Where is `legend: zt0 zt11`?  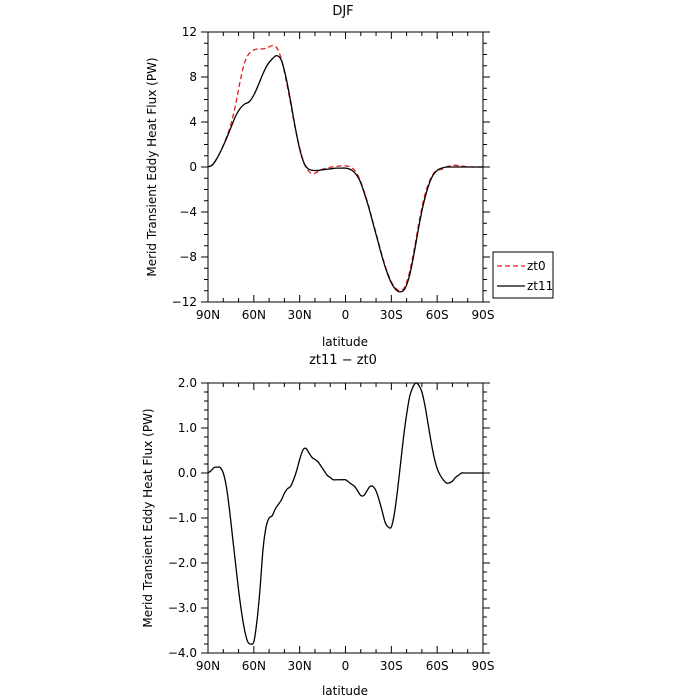
legend: zt0 zt11 is located at coordinates (523, 275).